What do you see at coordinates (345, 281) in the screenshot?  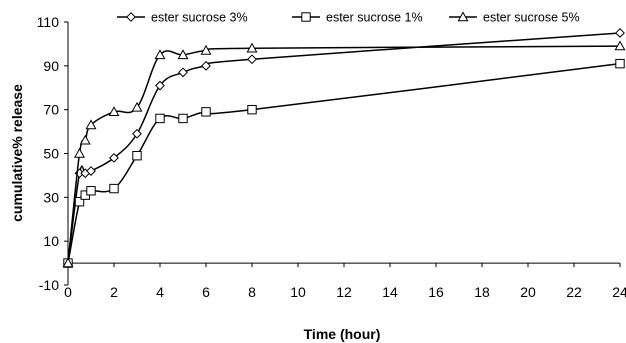 I see `x-axis: 0 2 4 6 8 10 12 14 16 18 20 22 24` at bounding box center [345, 281].